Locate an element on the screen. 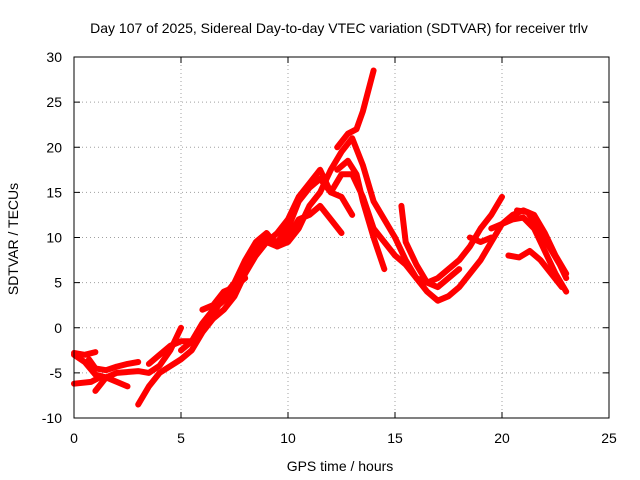  x-tick-label: 15 is located at coordinates (395, 438).